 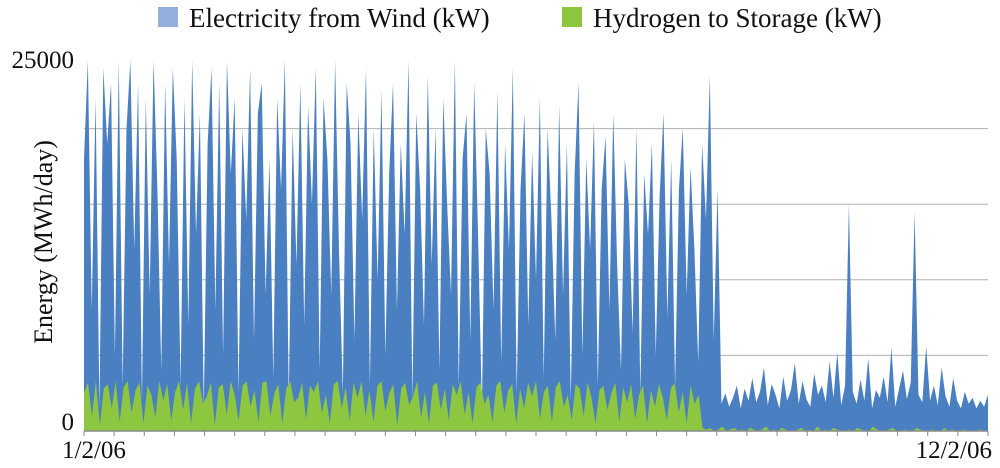 What do you see at coordinates (536, 406) in the screenshot?
I see `series-area-hydrogen` at bounding box center [536, 406].